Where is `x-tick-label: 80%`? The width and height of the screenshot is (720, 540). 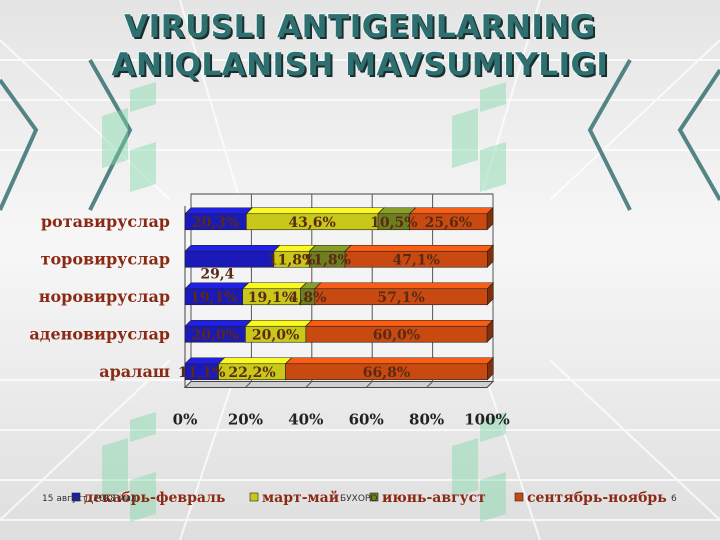
x-tick-label: 80% is located at coordinates (426, 420).